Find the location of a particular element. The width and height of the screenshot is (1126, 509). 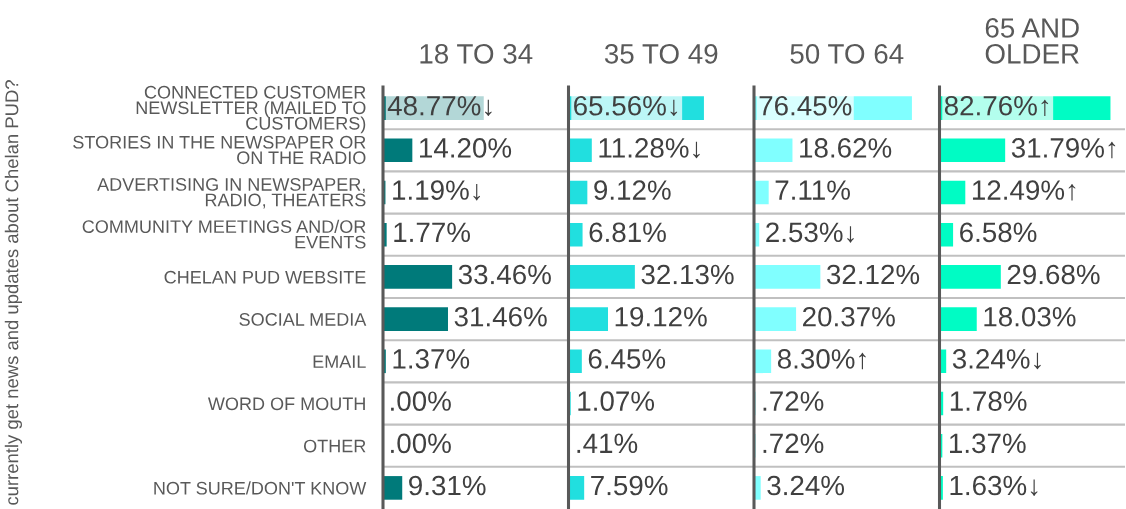

data-label: 19.12% is located at coordinates (661, 316).